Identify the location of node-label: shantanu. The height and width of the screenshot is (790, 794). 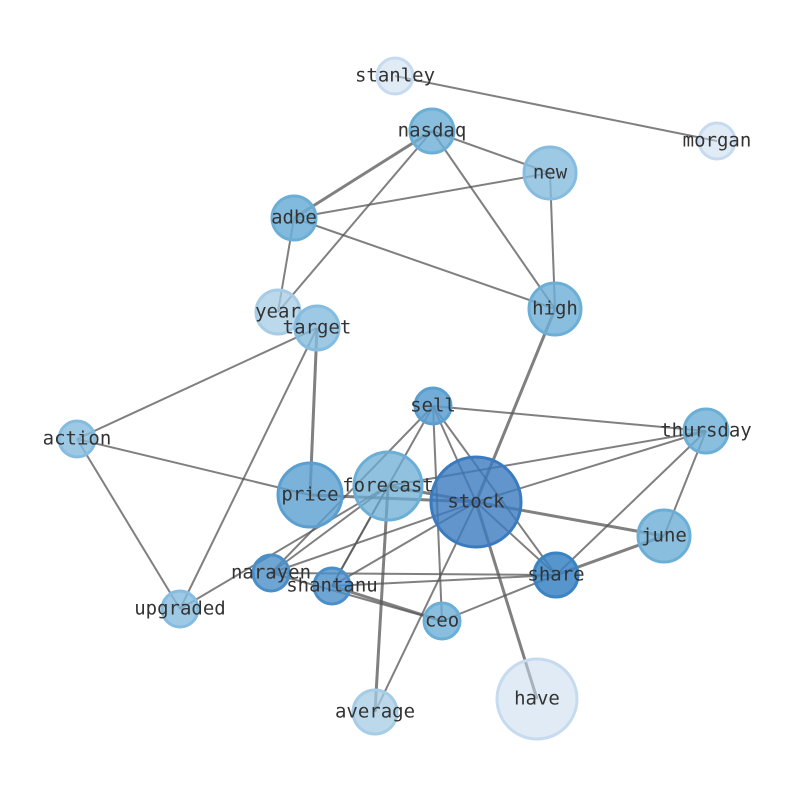
(332, 586).